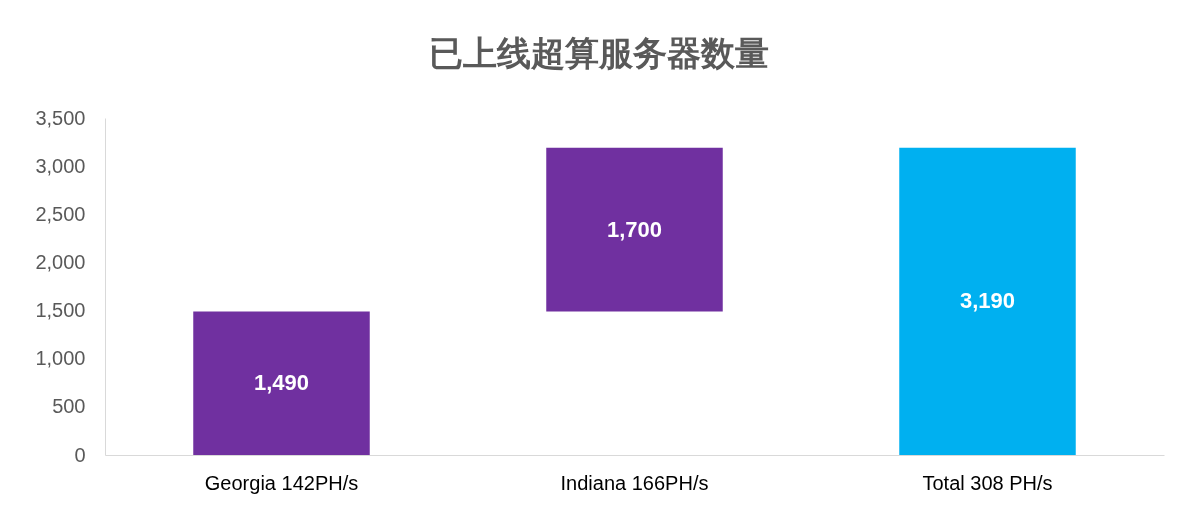 Image resolution: width=1189 pixels, height=524 pixels. I want to click on x-tick-label: Georgia 142PH/s, so click(281, 482).